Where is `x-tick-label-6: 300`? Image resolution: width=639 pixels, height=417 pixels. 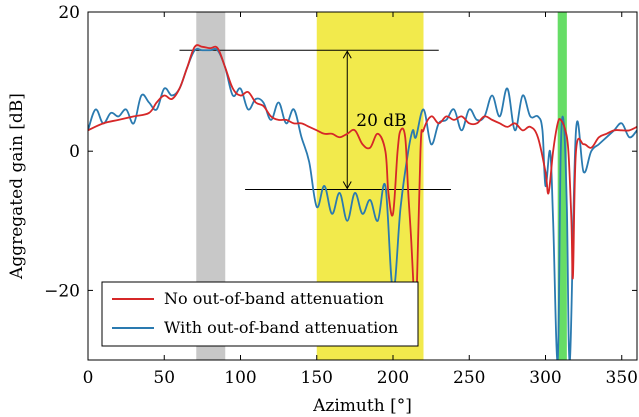 x-tick-label-6: 300 is located at coordinates (545, 378).